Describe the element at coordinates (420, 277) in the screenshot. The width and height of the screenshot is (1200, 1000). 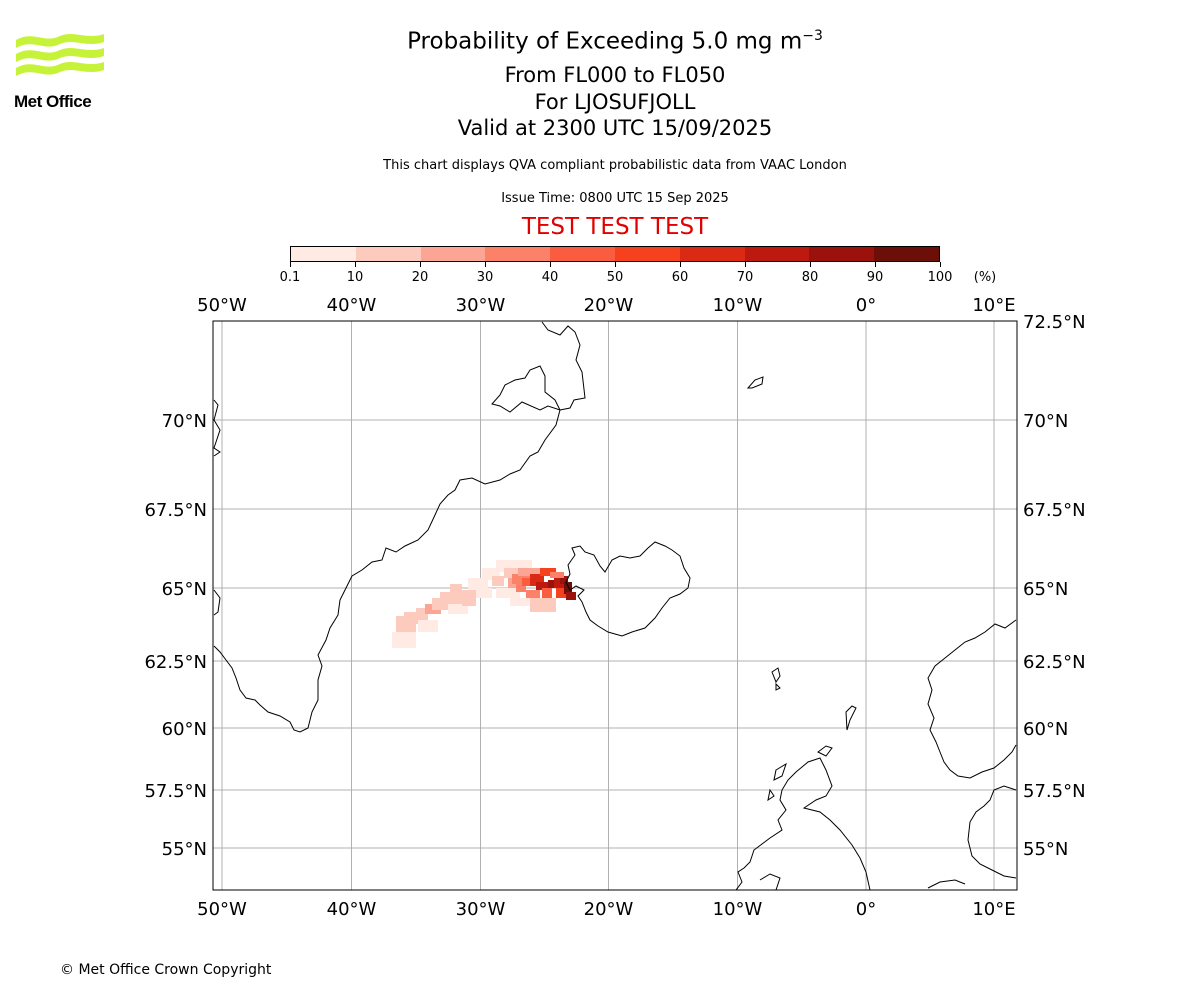
I see `colorbar-tick-label: 20` at that location.